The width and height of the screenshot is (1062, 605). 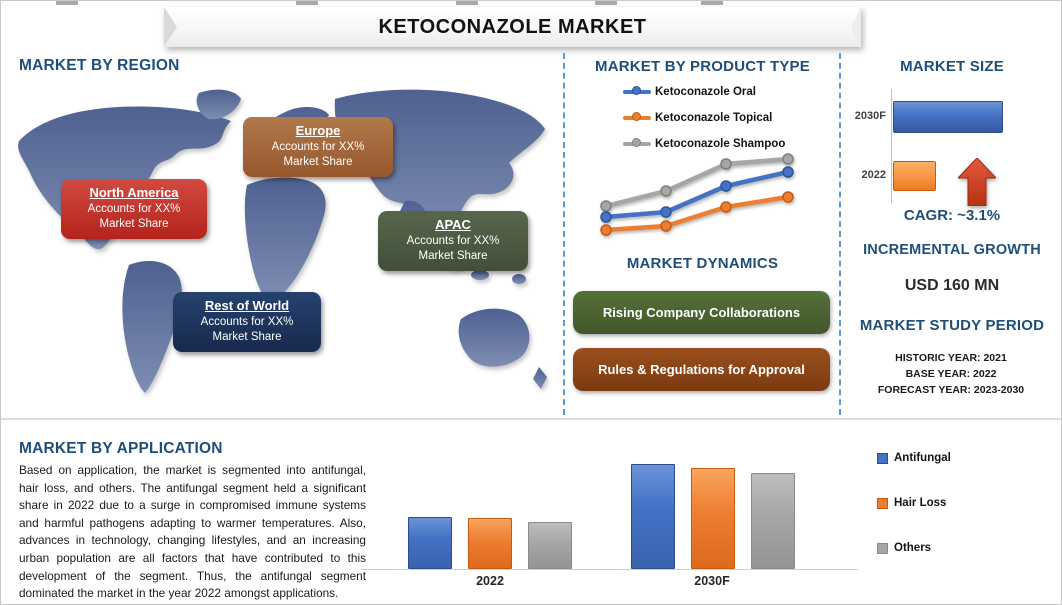 What do you see at coordinates (891, 146) in the screenshot?
I see `market-size-axis` at bounding box center [891, 146].